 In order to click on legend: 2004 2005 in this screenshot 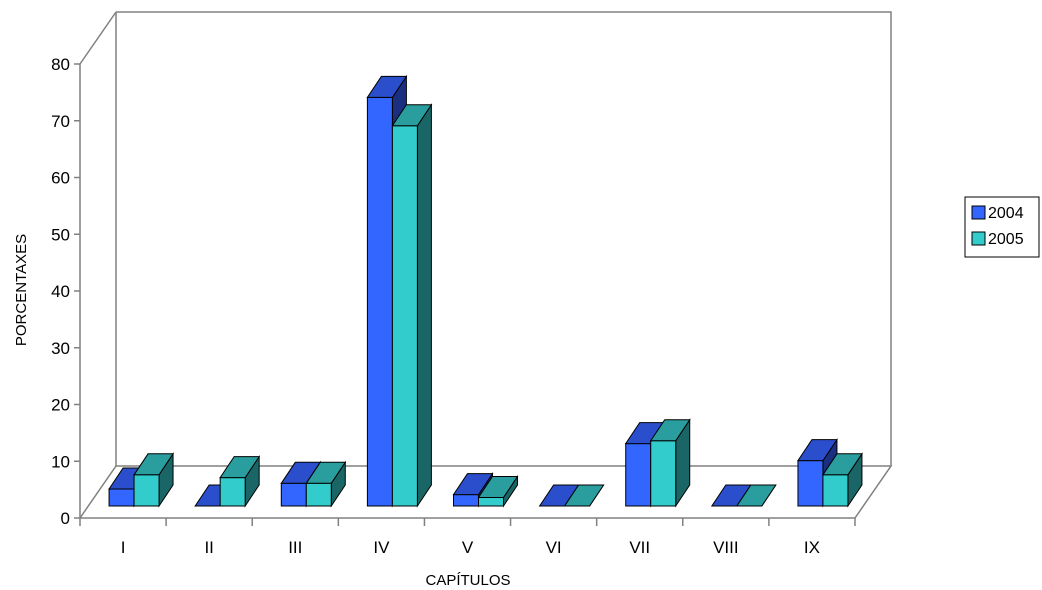, I will do `click(1002, 227)`.